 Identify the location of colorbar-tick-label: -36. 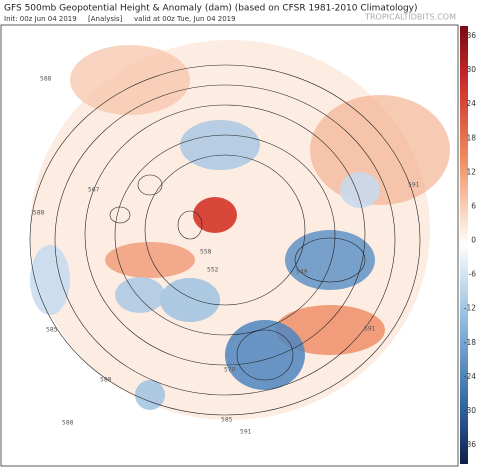
(470, 444).